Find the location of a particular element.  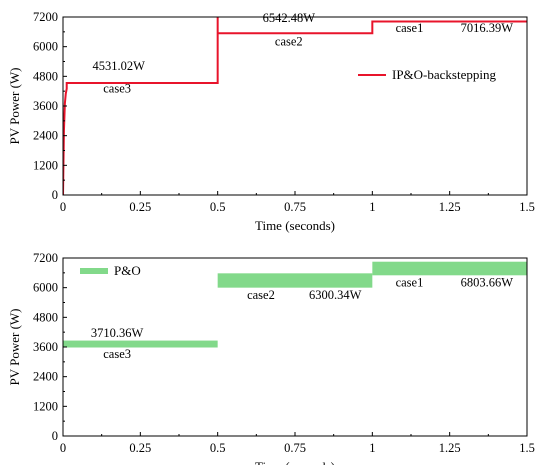

legend-swatch is located at coordinates (94, 271).